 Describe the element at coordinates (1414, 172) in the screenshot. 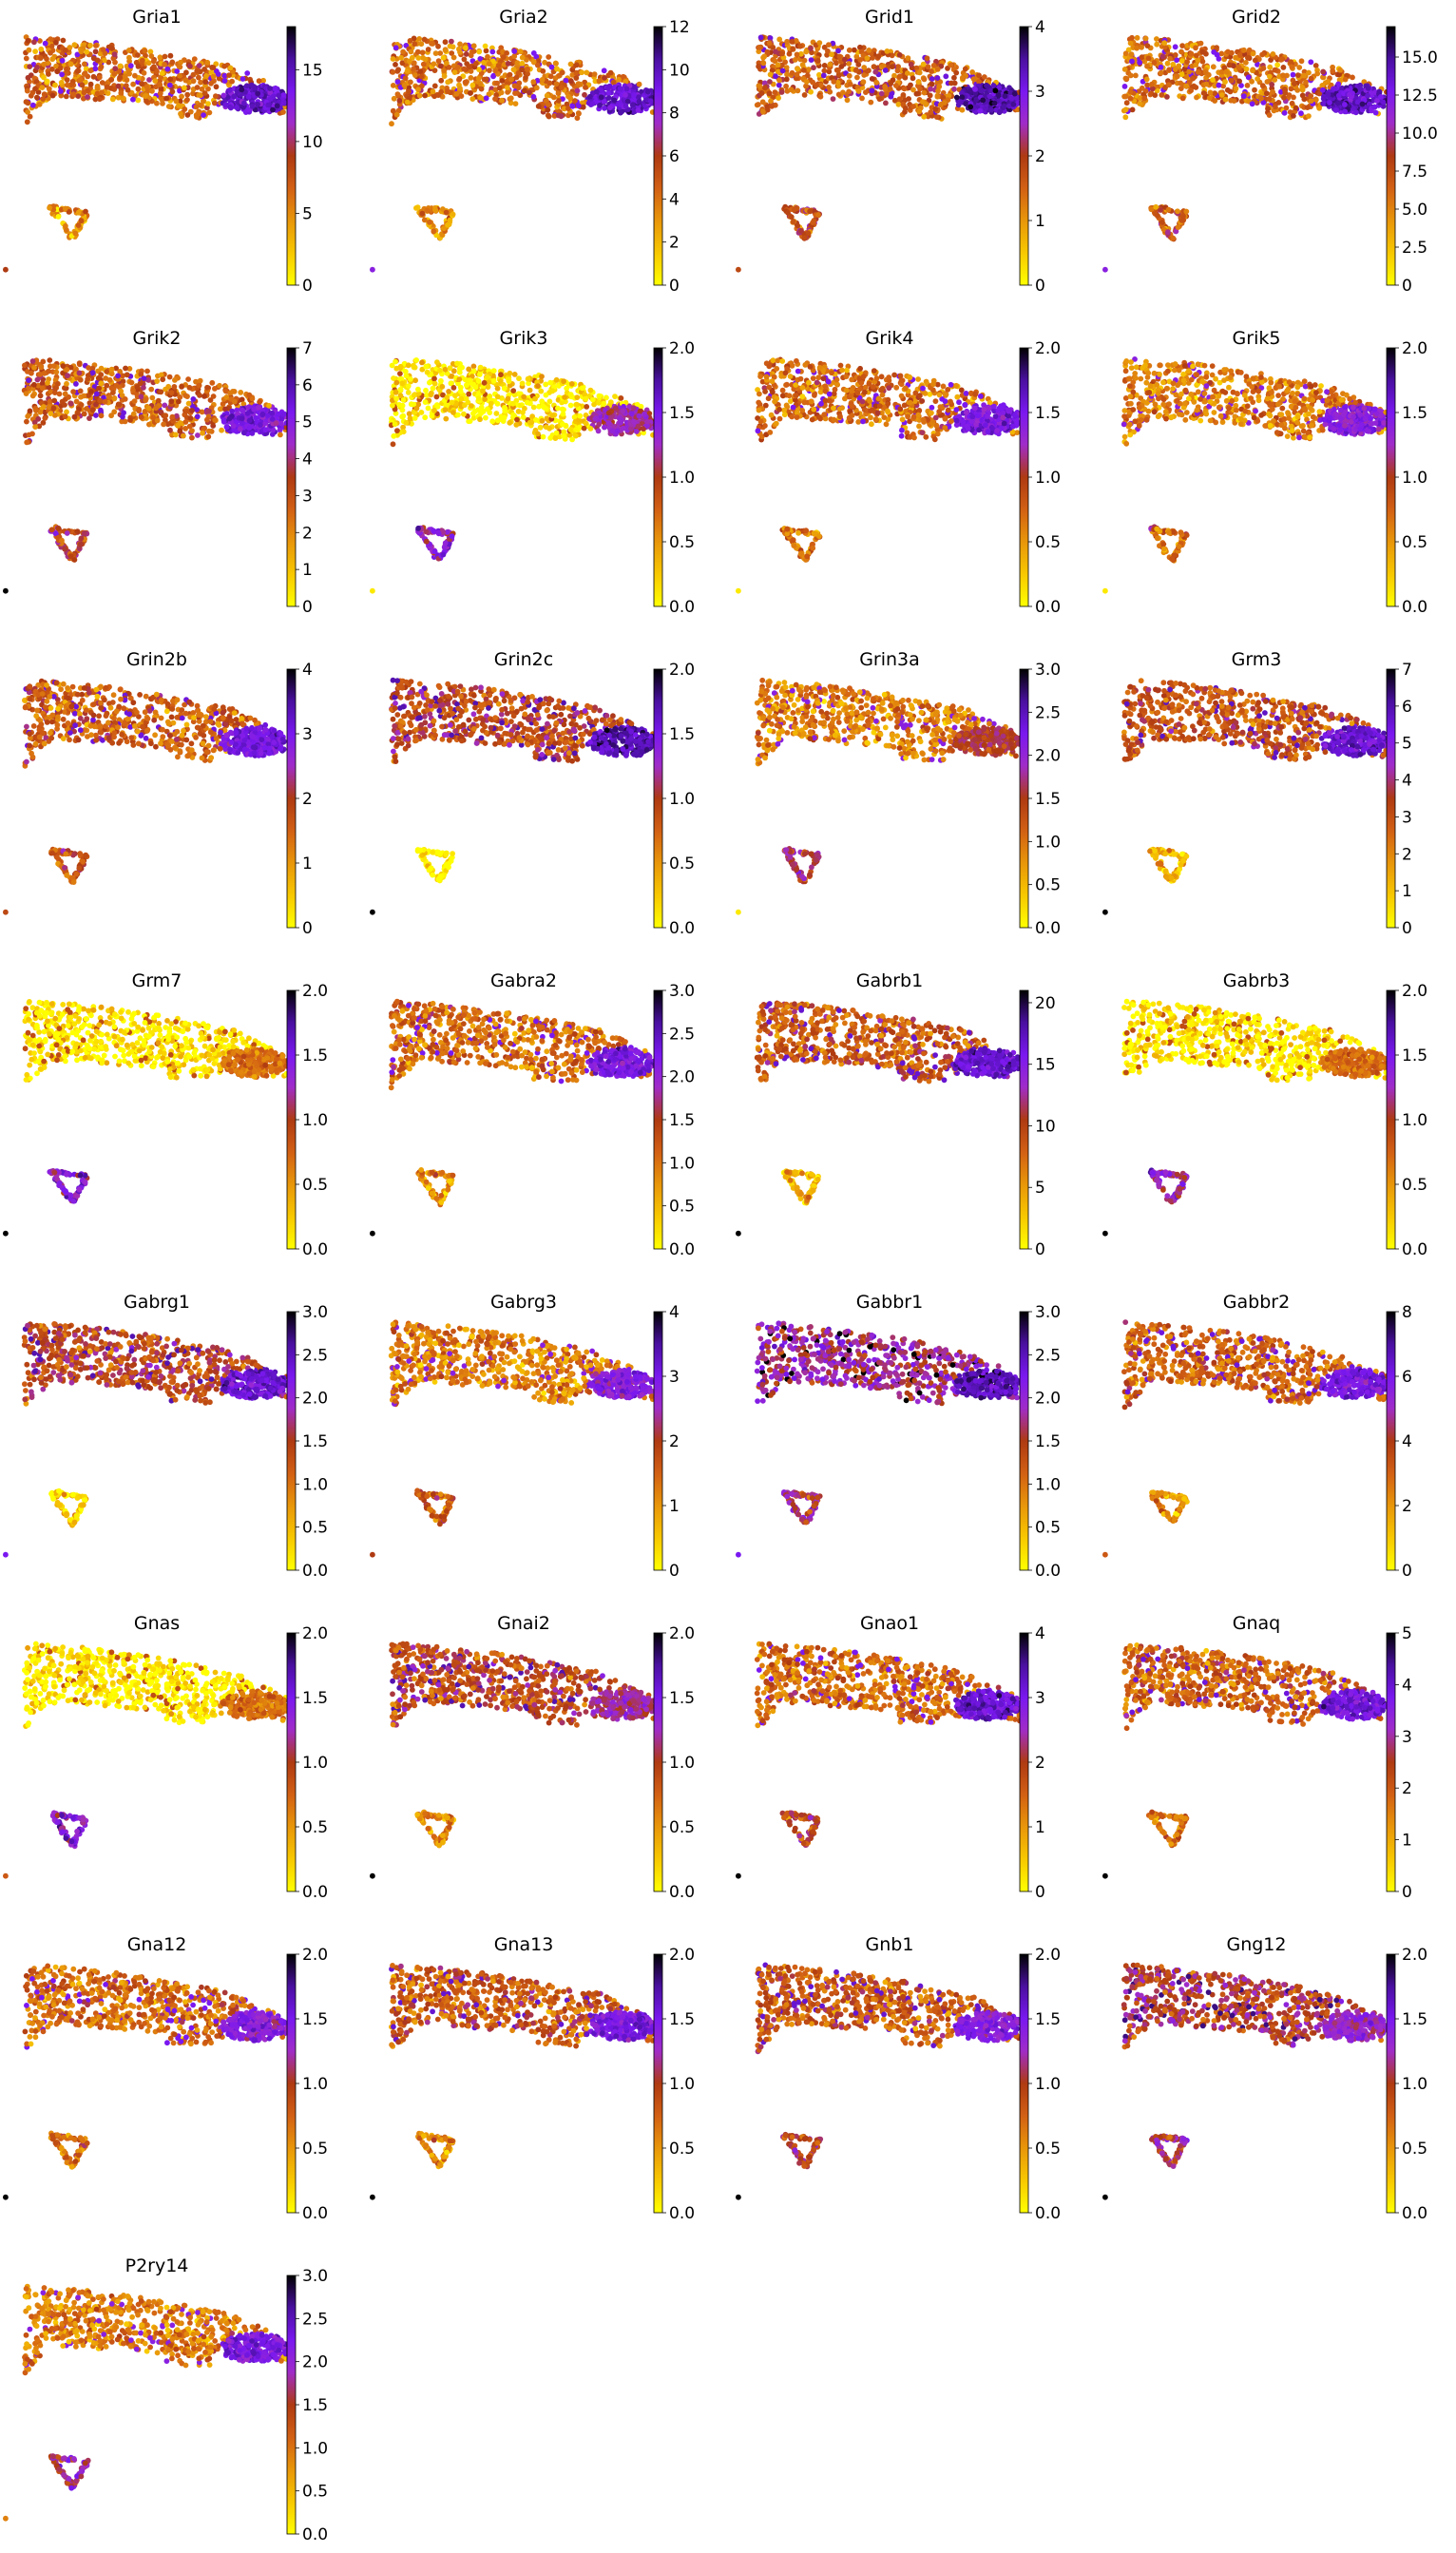

I see `colorbar-tick-label: 7.5` at that location.